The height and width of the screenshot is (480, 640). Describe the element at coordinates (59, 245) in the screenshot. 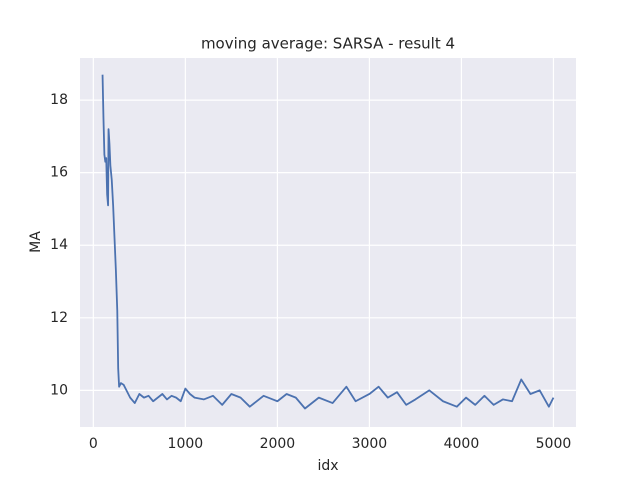

I see `y-tick-label: 14` at that location.